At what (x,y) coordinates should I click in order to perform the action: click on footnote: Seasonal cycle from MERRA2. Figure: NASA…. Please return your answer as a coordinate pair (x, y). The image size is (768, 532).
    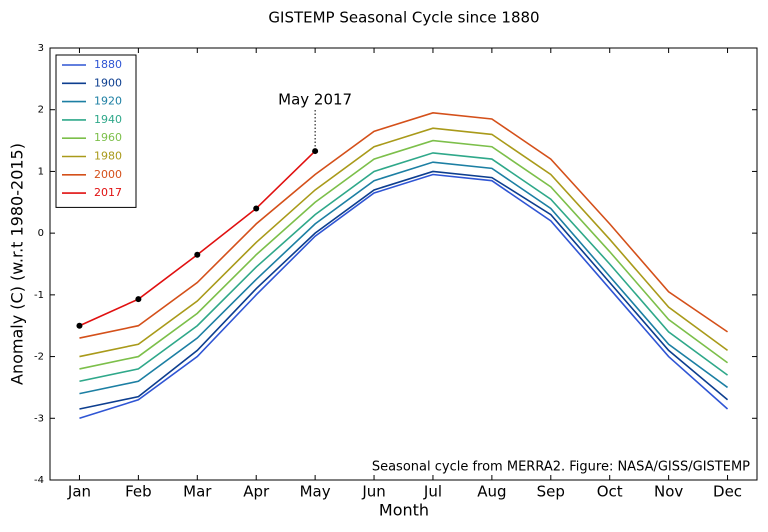
    Looking at the image, I should click on (561, 467).